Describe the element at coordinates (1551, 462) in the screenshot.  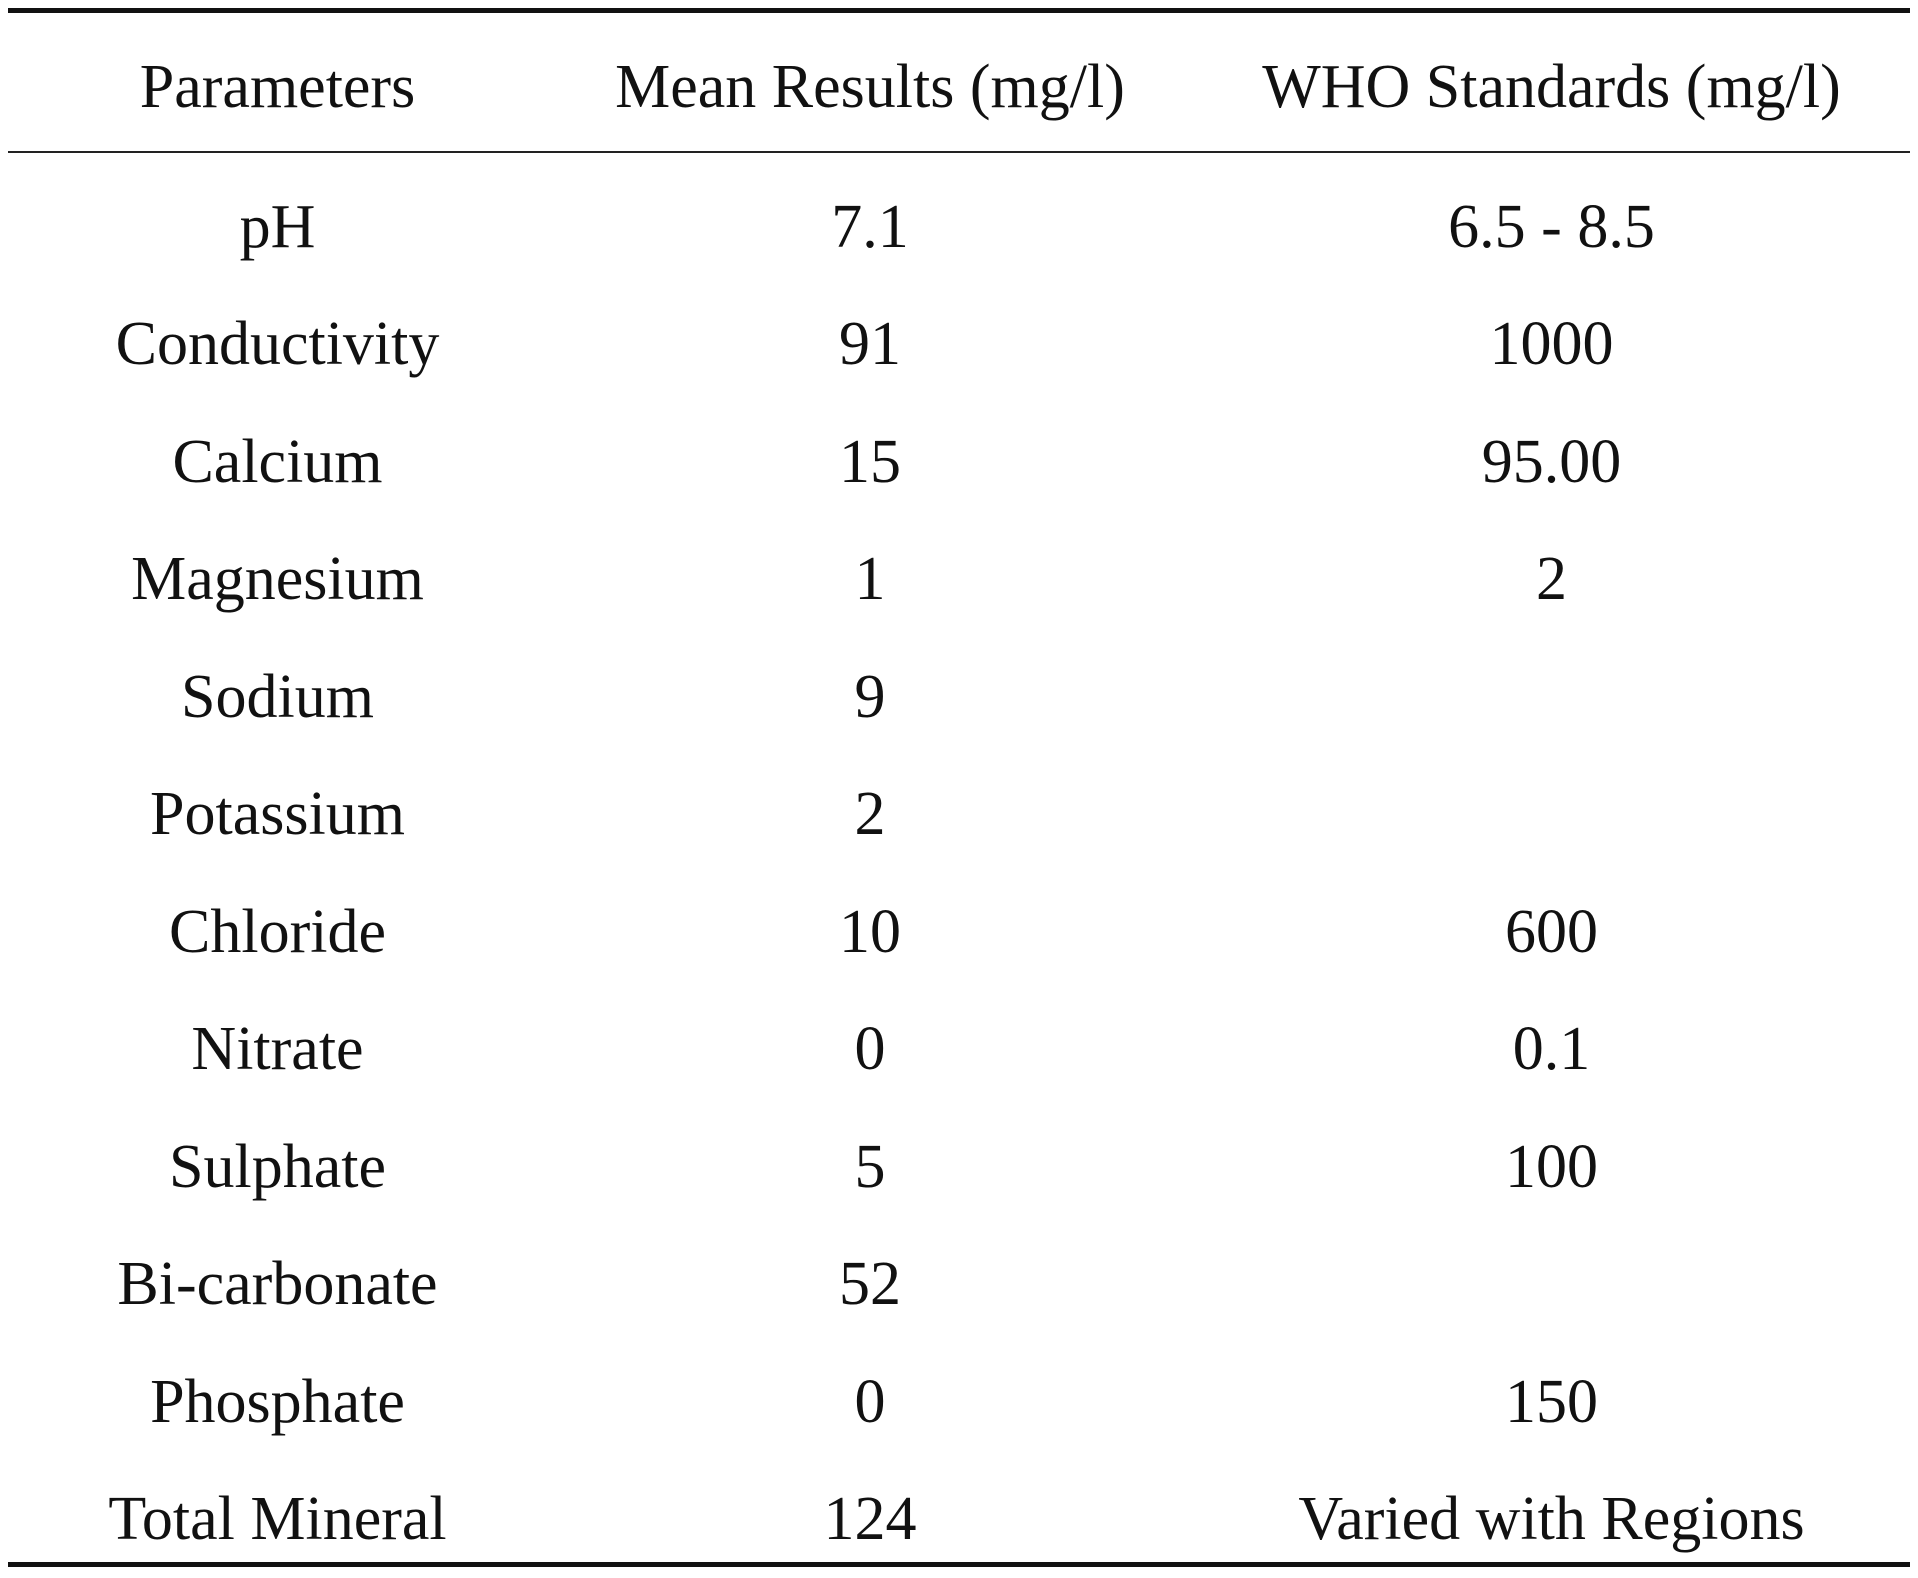
I see `cell-who-standard: 95.00` at that location.